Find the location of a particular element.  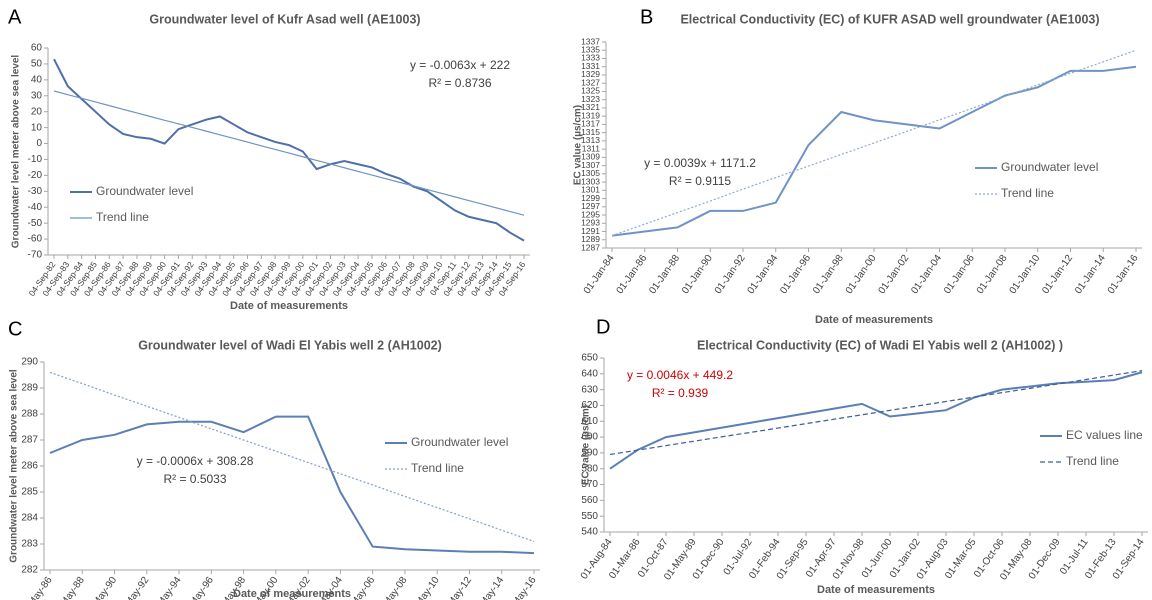

x-tick-label: 12-May-10 is located at coordinates (423, 587).